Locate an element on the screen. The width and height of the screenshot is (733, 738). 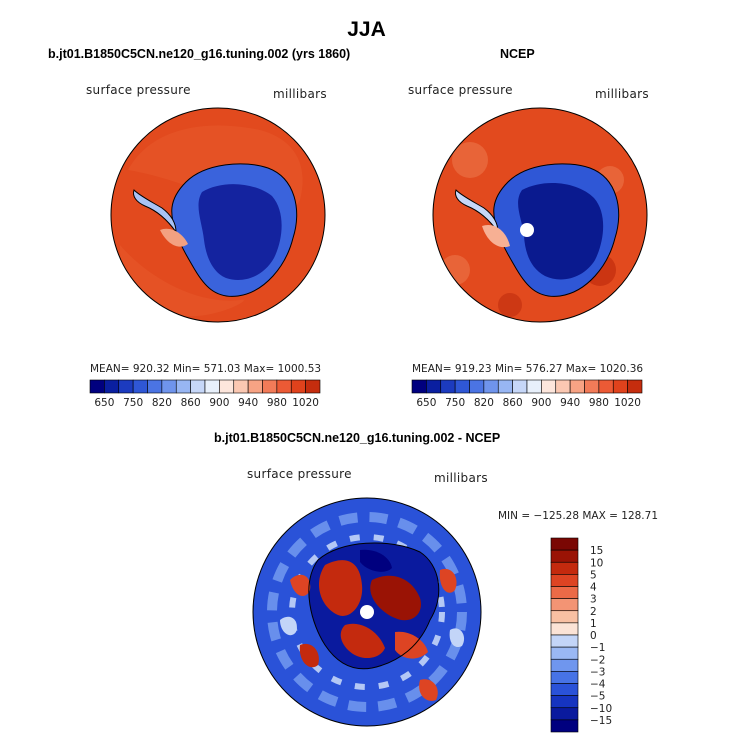
panel2-colorbar-tick-label: 1020 is located at coordinates (627, 403).